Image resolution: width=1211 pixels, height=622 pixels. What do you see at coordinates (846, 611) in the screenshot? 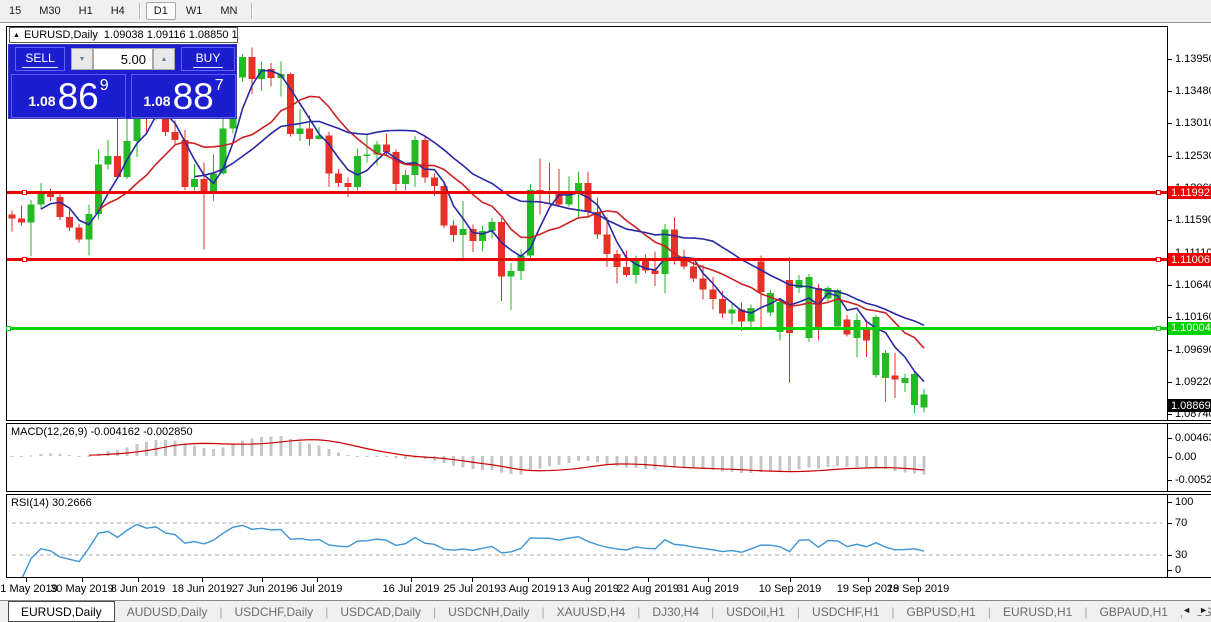
I see `chart-tab-USDCHF-H1: USDCHF,H1` at bounding box center [846, 611].